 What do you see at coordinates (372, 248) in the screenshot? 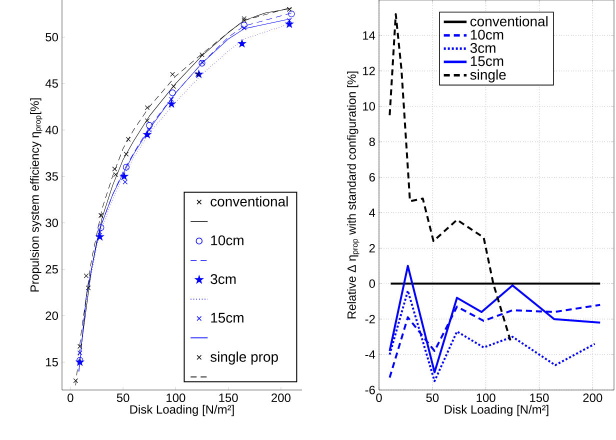
I see `y-tick-label: 2` at bounding box center [372, 248].